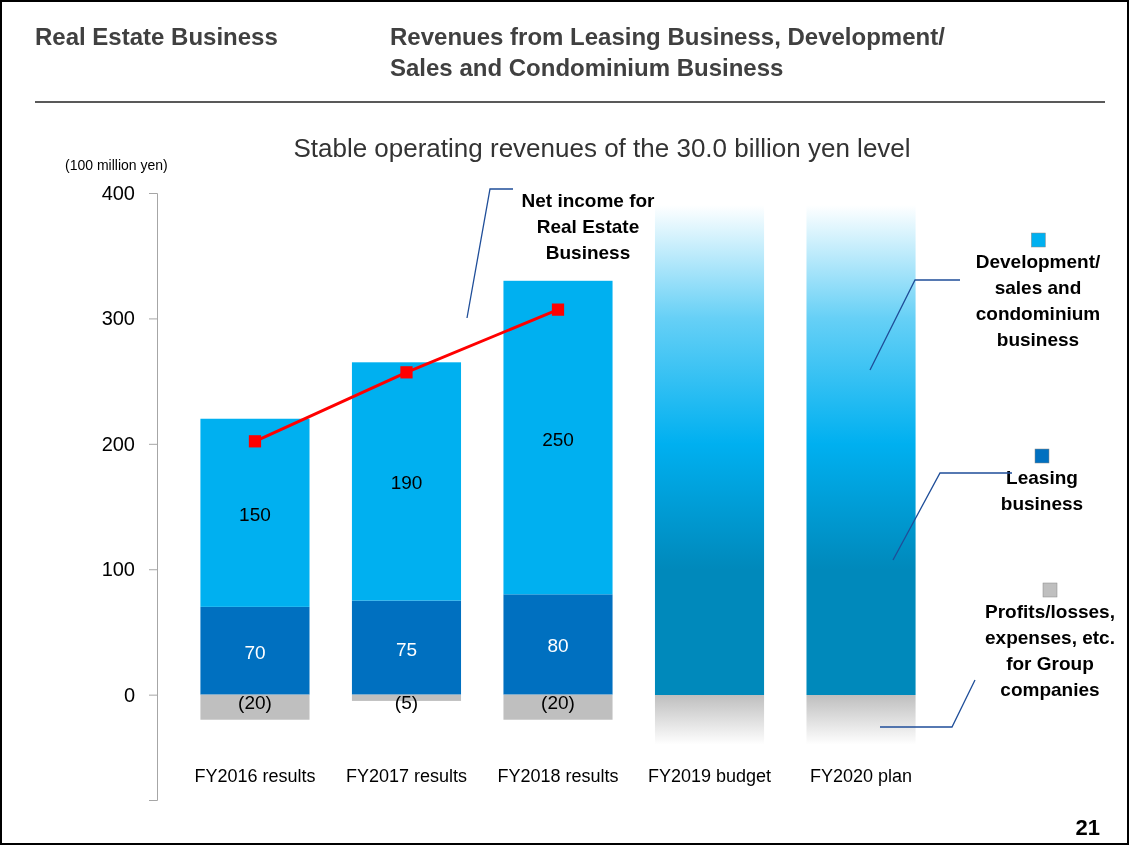 Image resolution: width=1129 pixels, height=845 pixels. What do you see at coordinates (558, 776) in the screenshot?
I see `x-tick-label: FY2018 results` at bounding box center [558, 776].